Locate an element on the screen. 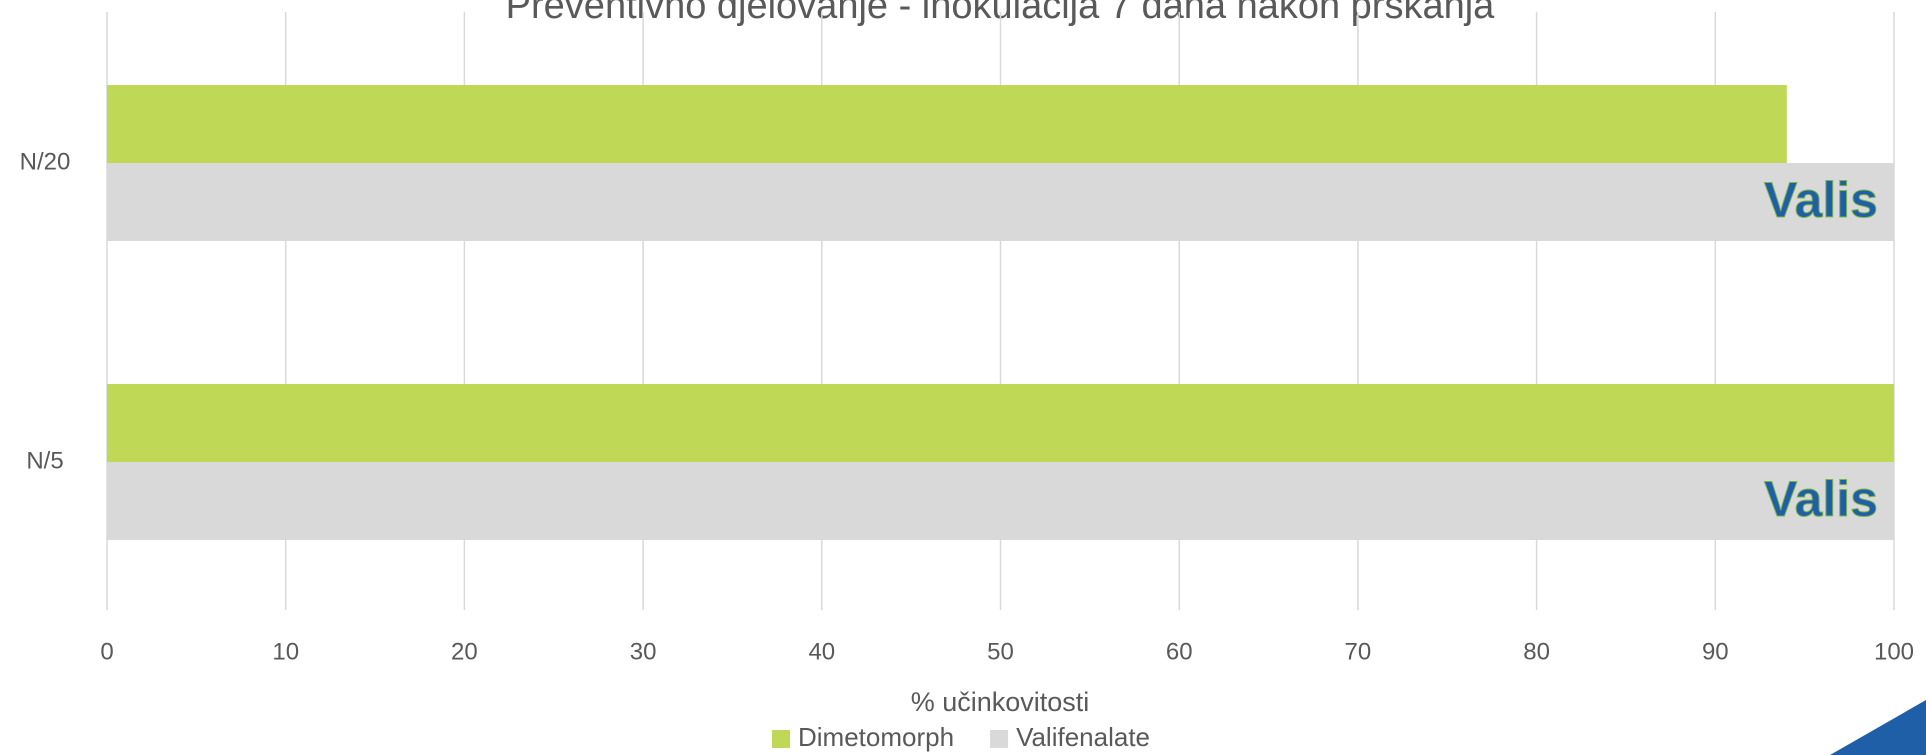 The width and height of the screenshot is (1926, 755). x-tick-label: 60 is located at coordinates (1179, 651).